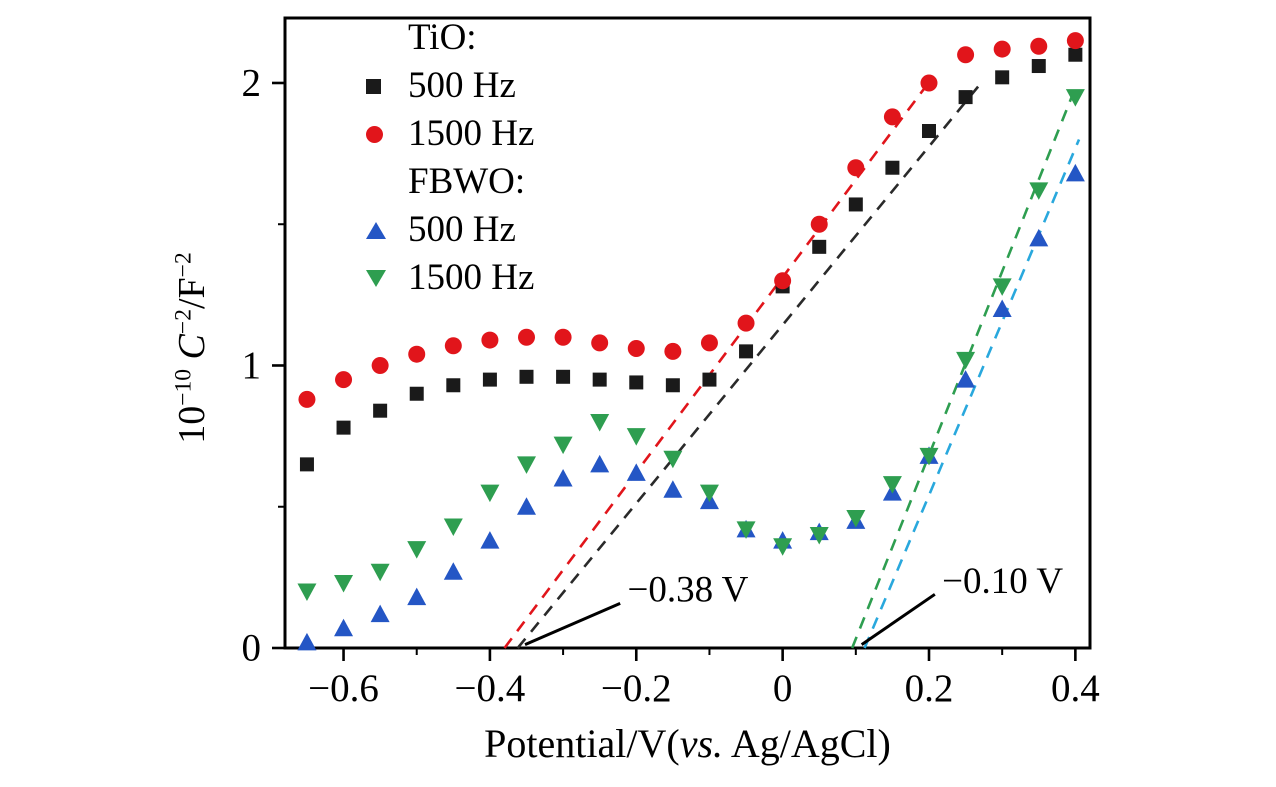  Describe the element at coordinates (192, 293) in the screenshot. I see `y-label-denom: /F` at that location.